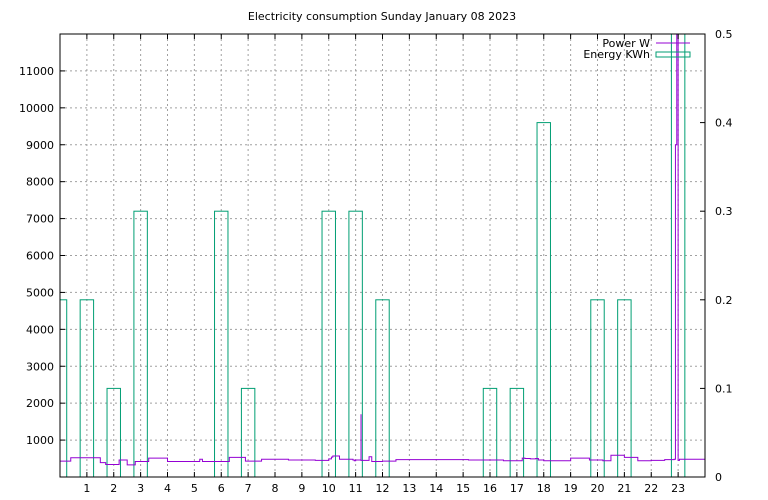 Image resolution: width=768 pixels, height=500 pixels. I want to click on x-tick-label: 10, so click(329, 488).